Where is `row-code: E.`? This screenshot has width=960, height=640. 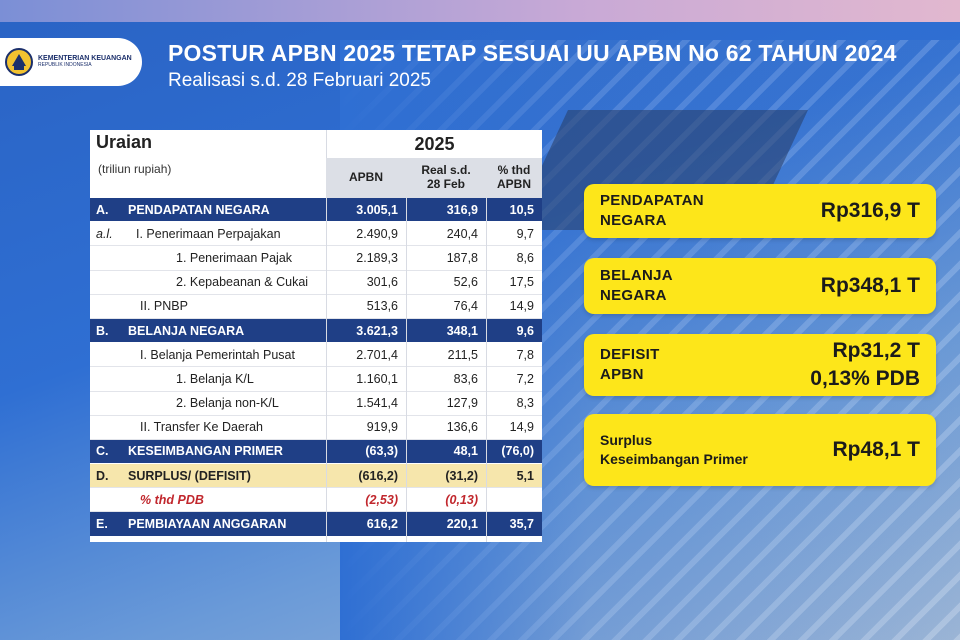
row-code: E. is located at coordinates (102, 524).